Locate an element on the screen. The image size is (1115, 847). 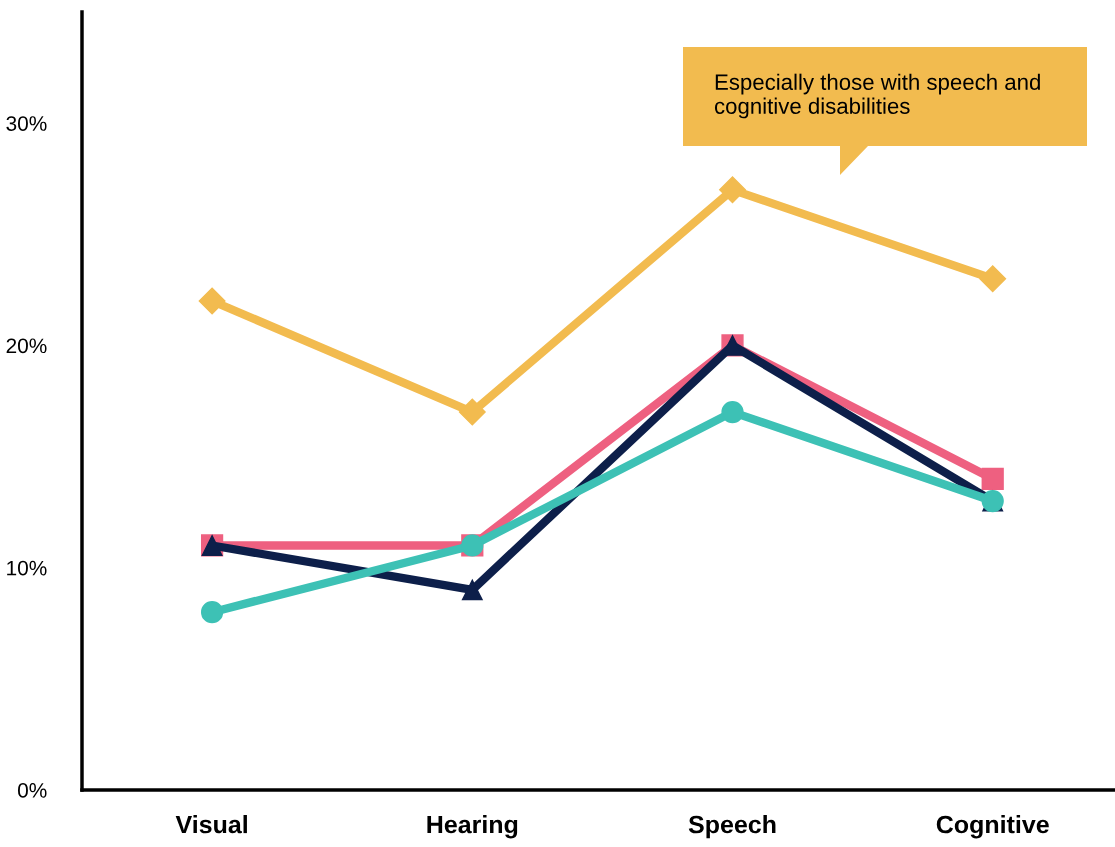
x-tick-label: Visual is located at coordinates (211, 824).